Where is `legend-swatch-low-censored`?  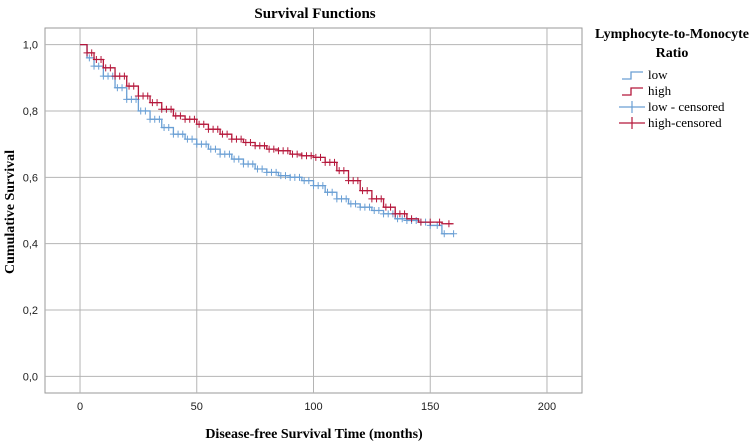 legend-swatch-low-censored is located at coordinates (632, 107).